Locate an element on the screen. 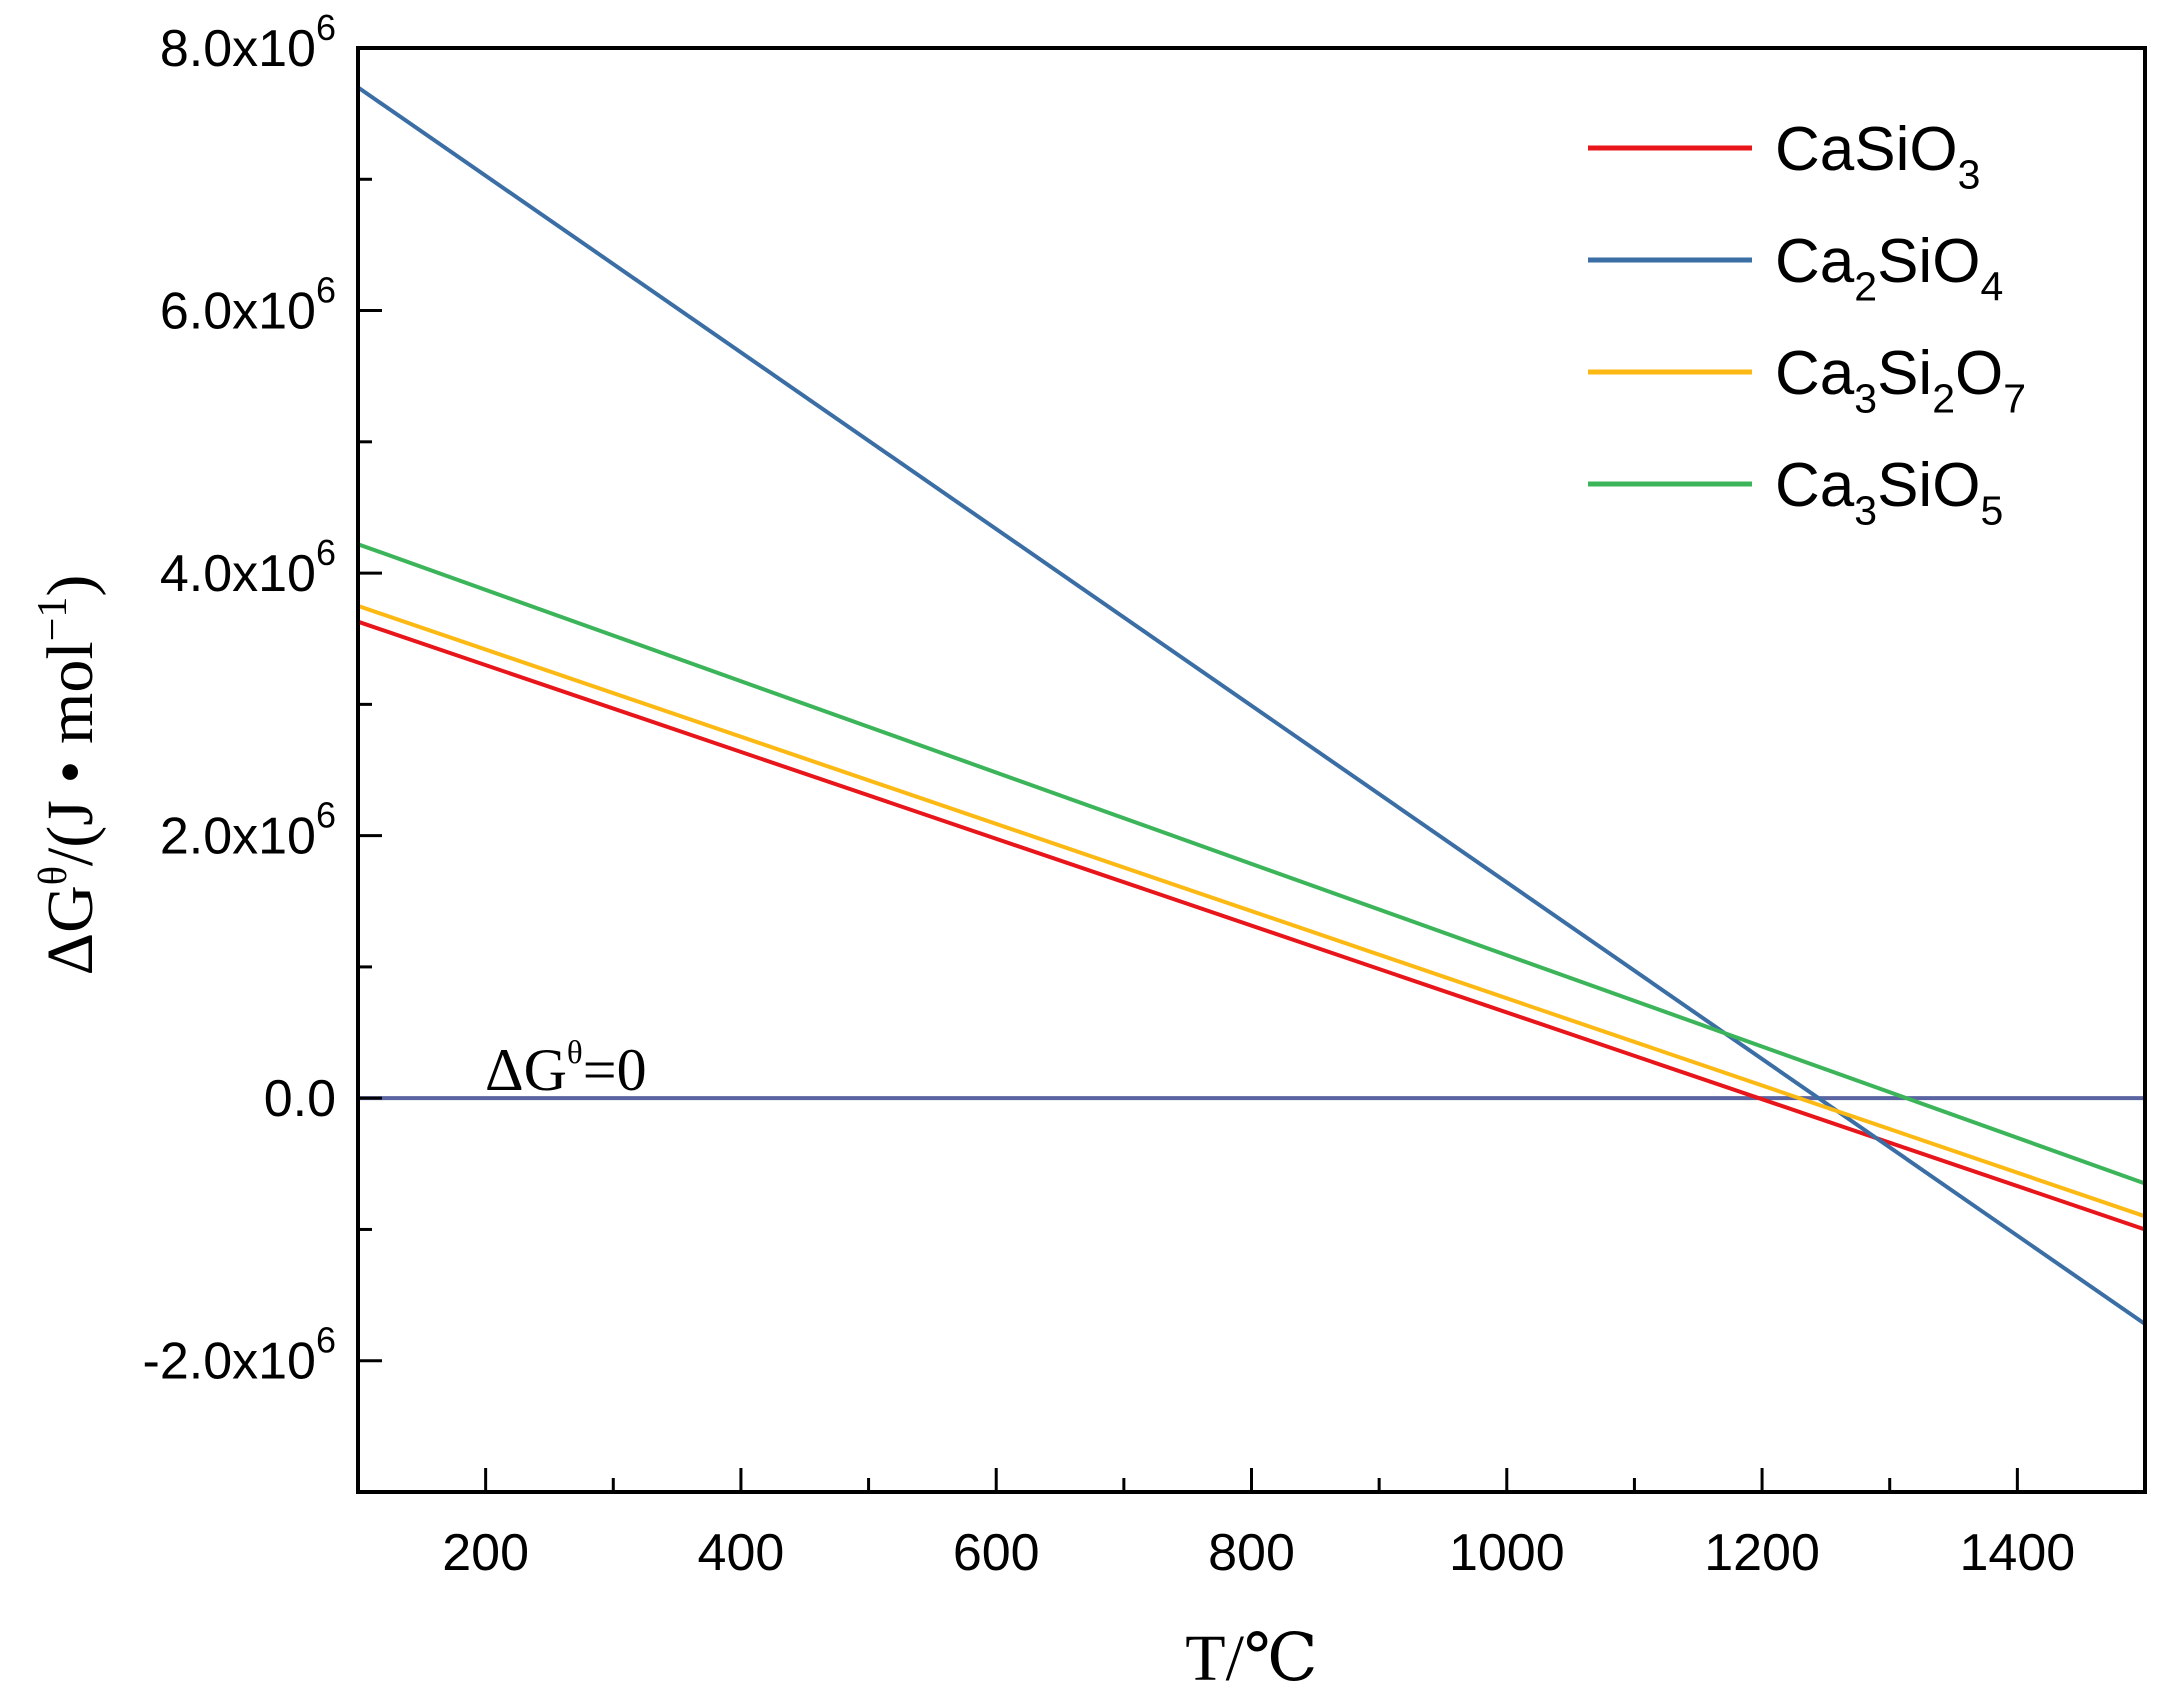  label-part-4: O is located at coordinates (1979, 373).